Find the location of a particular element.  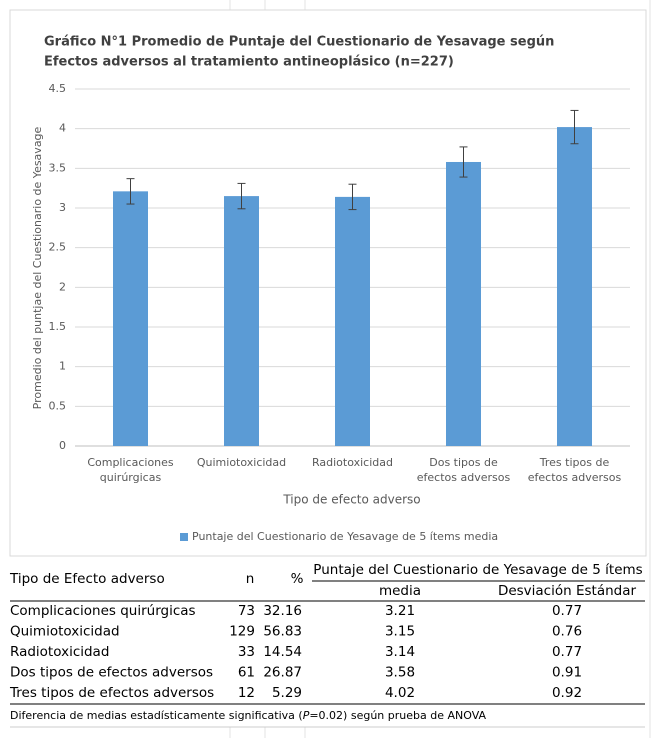

y-tick-label: 3.5 is located at coordinates (58, 167).